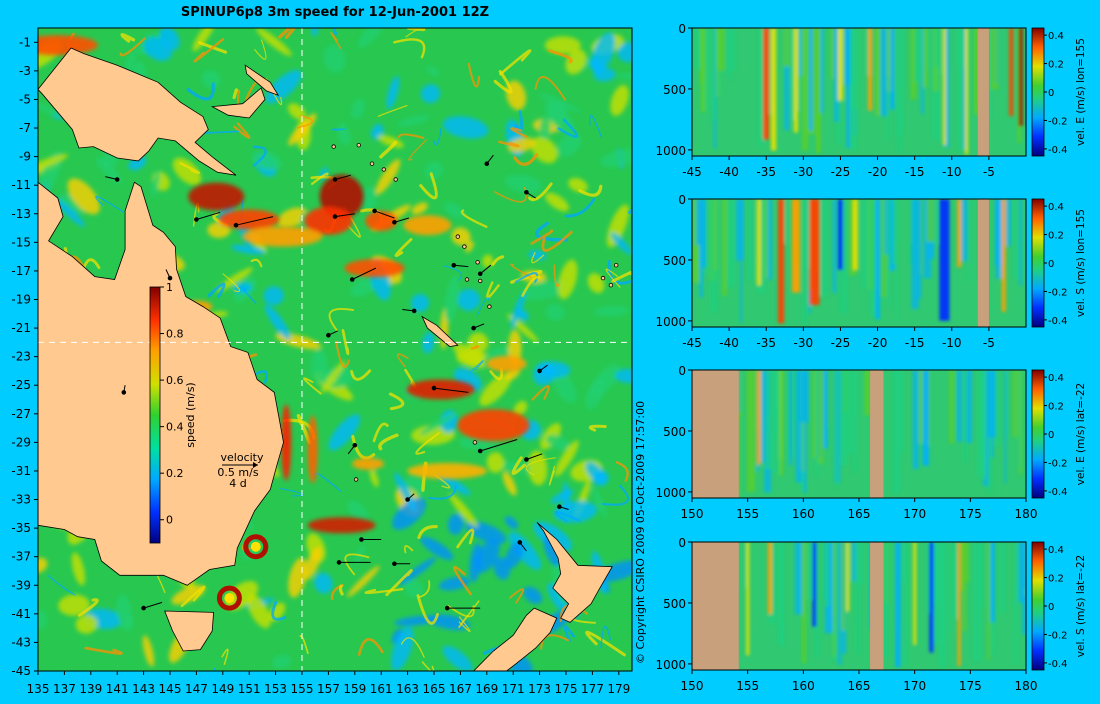 This screenshot has width=1100, height=704. I want to click on land-new-caledonia, so click(440, 331).